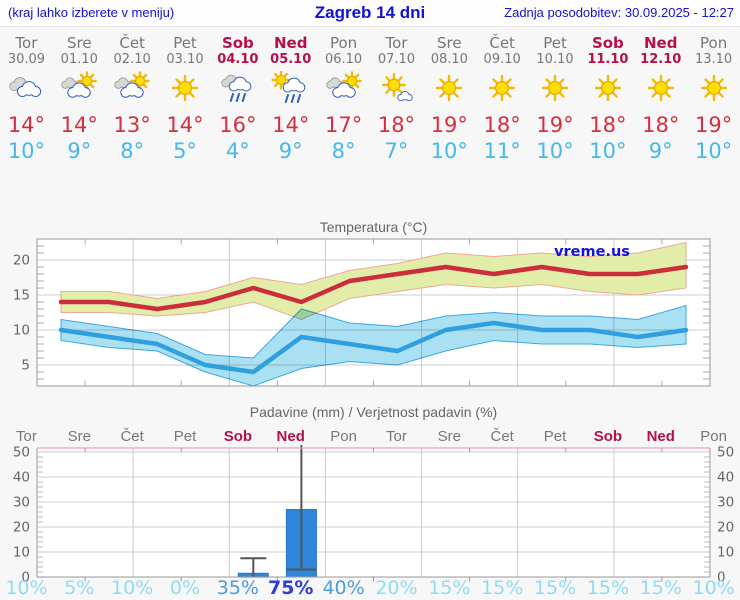  What do you see at coordinates (25, 578) in the screenshot?
I see `y-axis-label-left: 0` at bounding box center [25, 578].